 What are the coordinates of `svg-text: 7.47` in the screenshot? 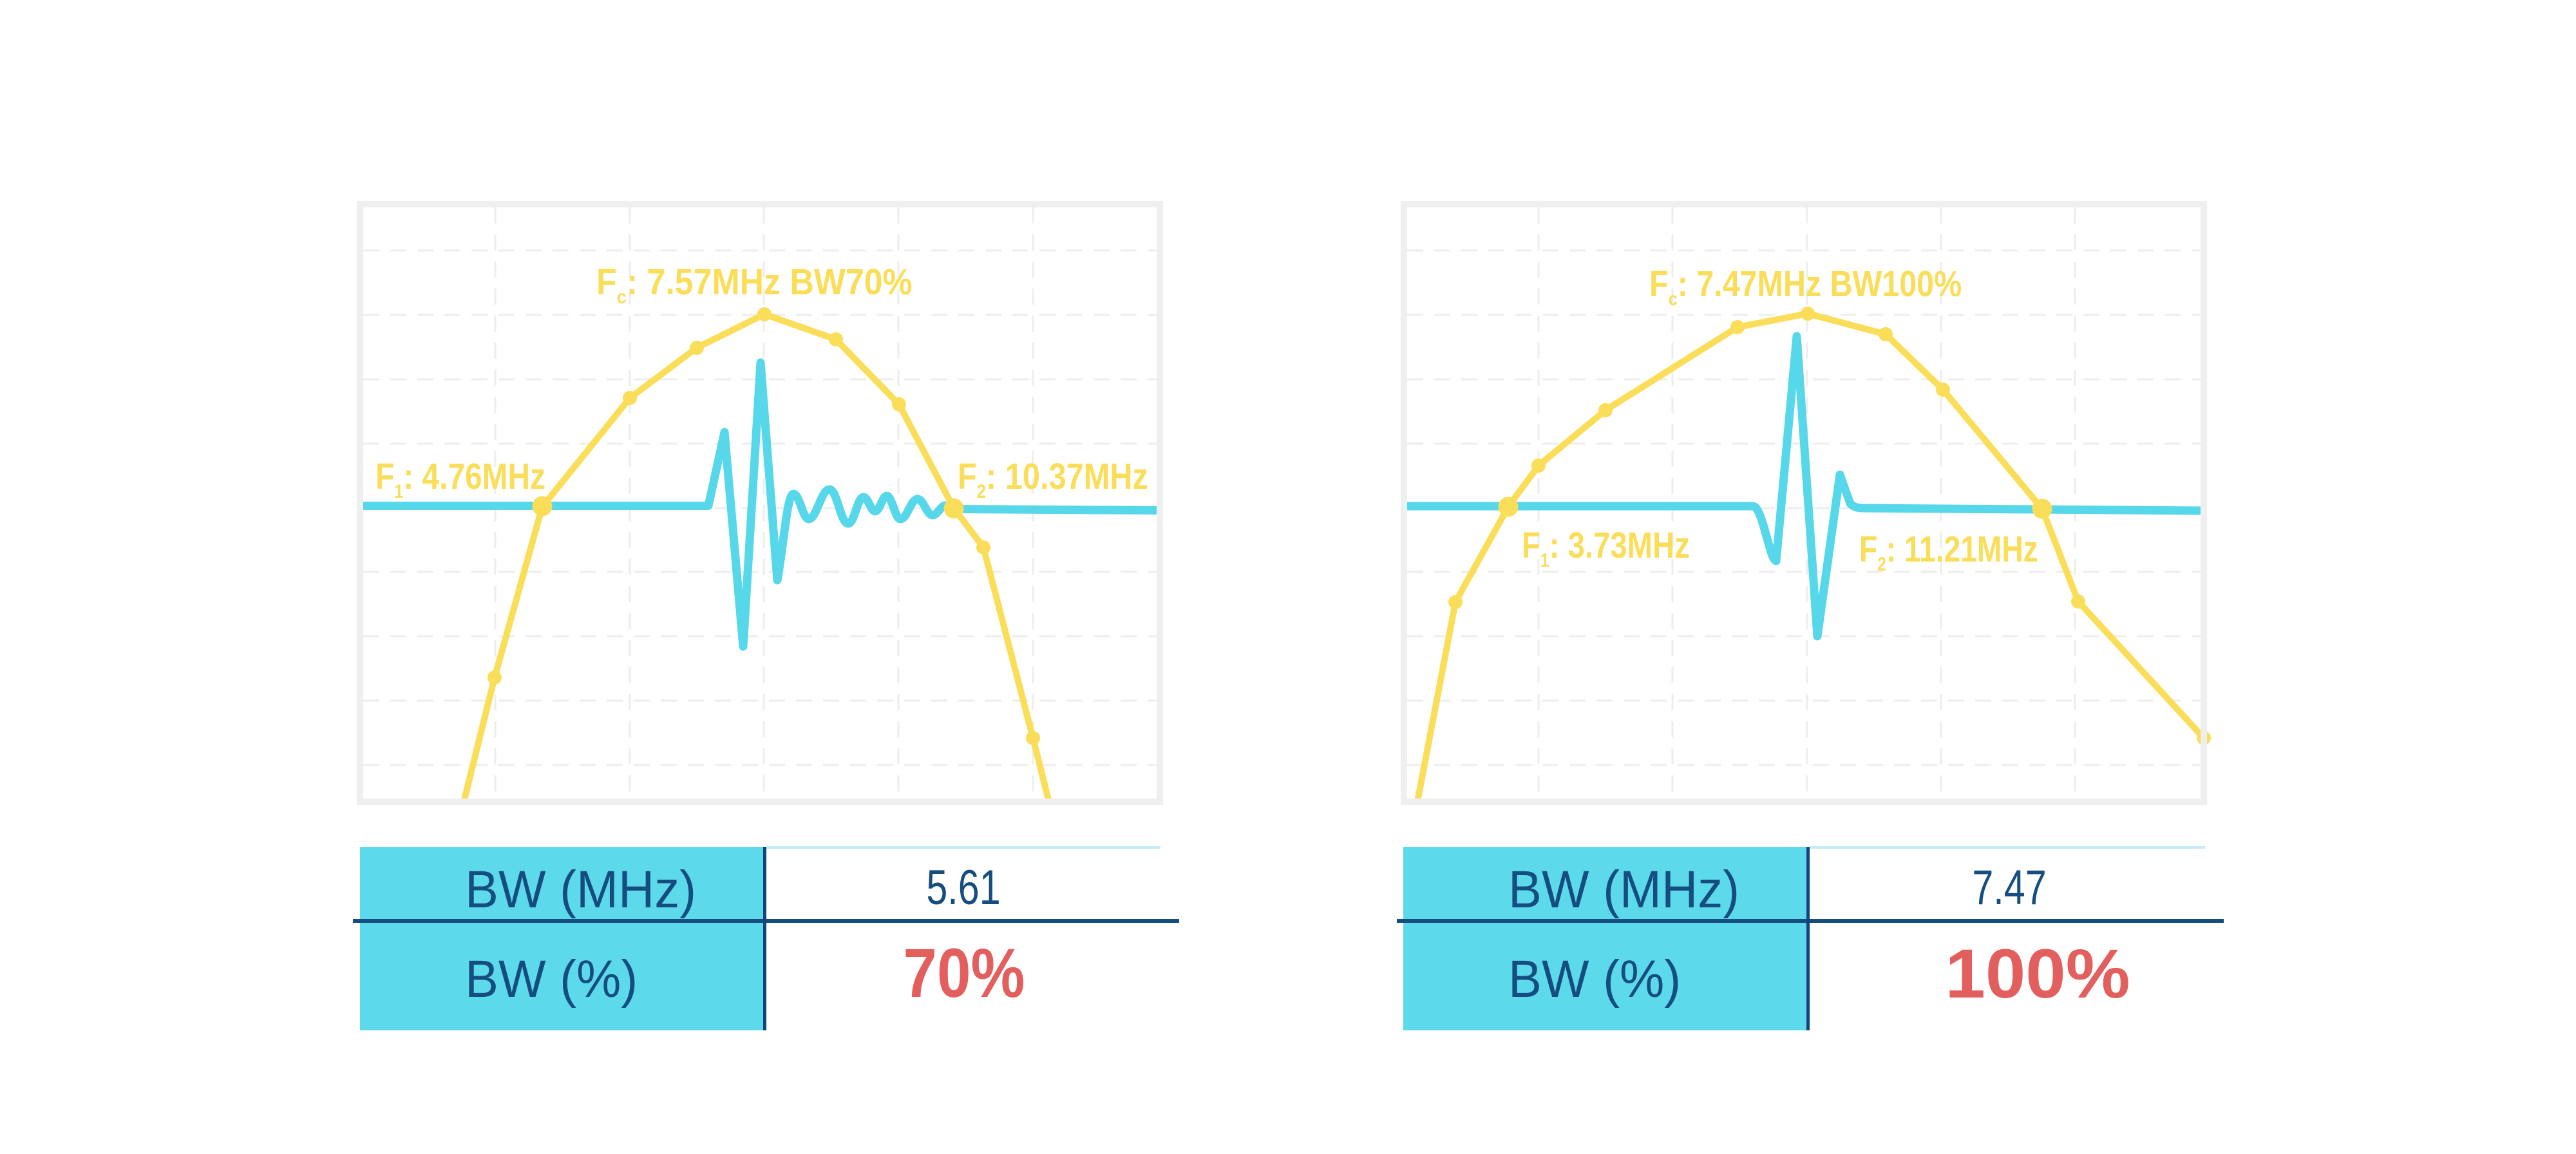 It's located at (2009, 887).